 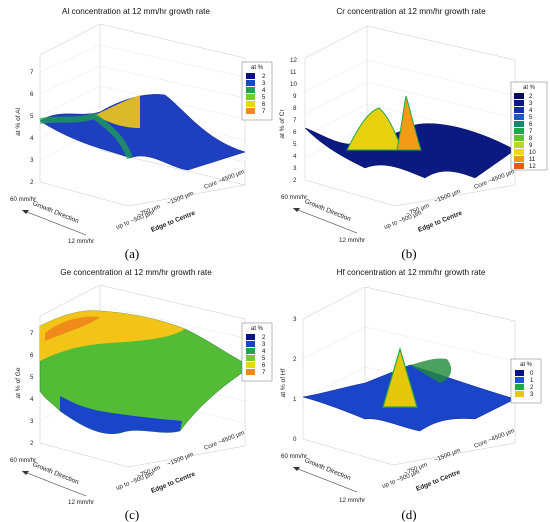 I want to click on legend-item: 10, so click(x=532, y=153).